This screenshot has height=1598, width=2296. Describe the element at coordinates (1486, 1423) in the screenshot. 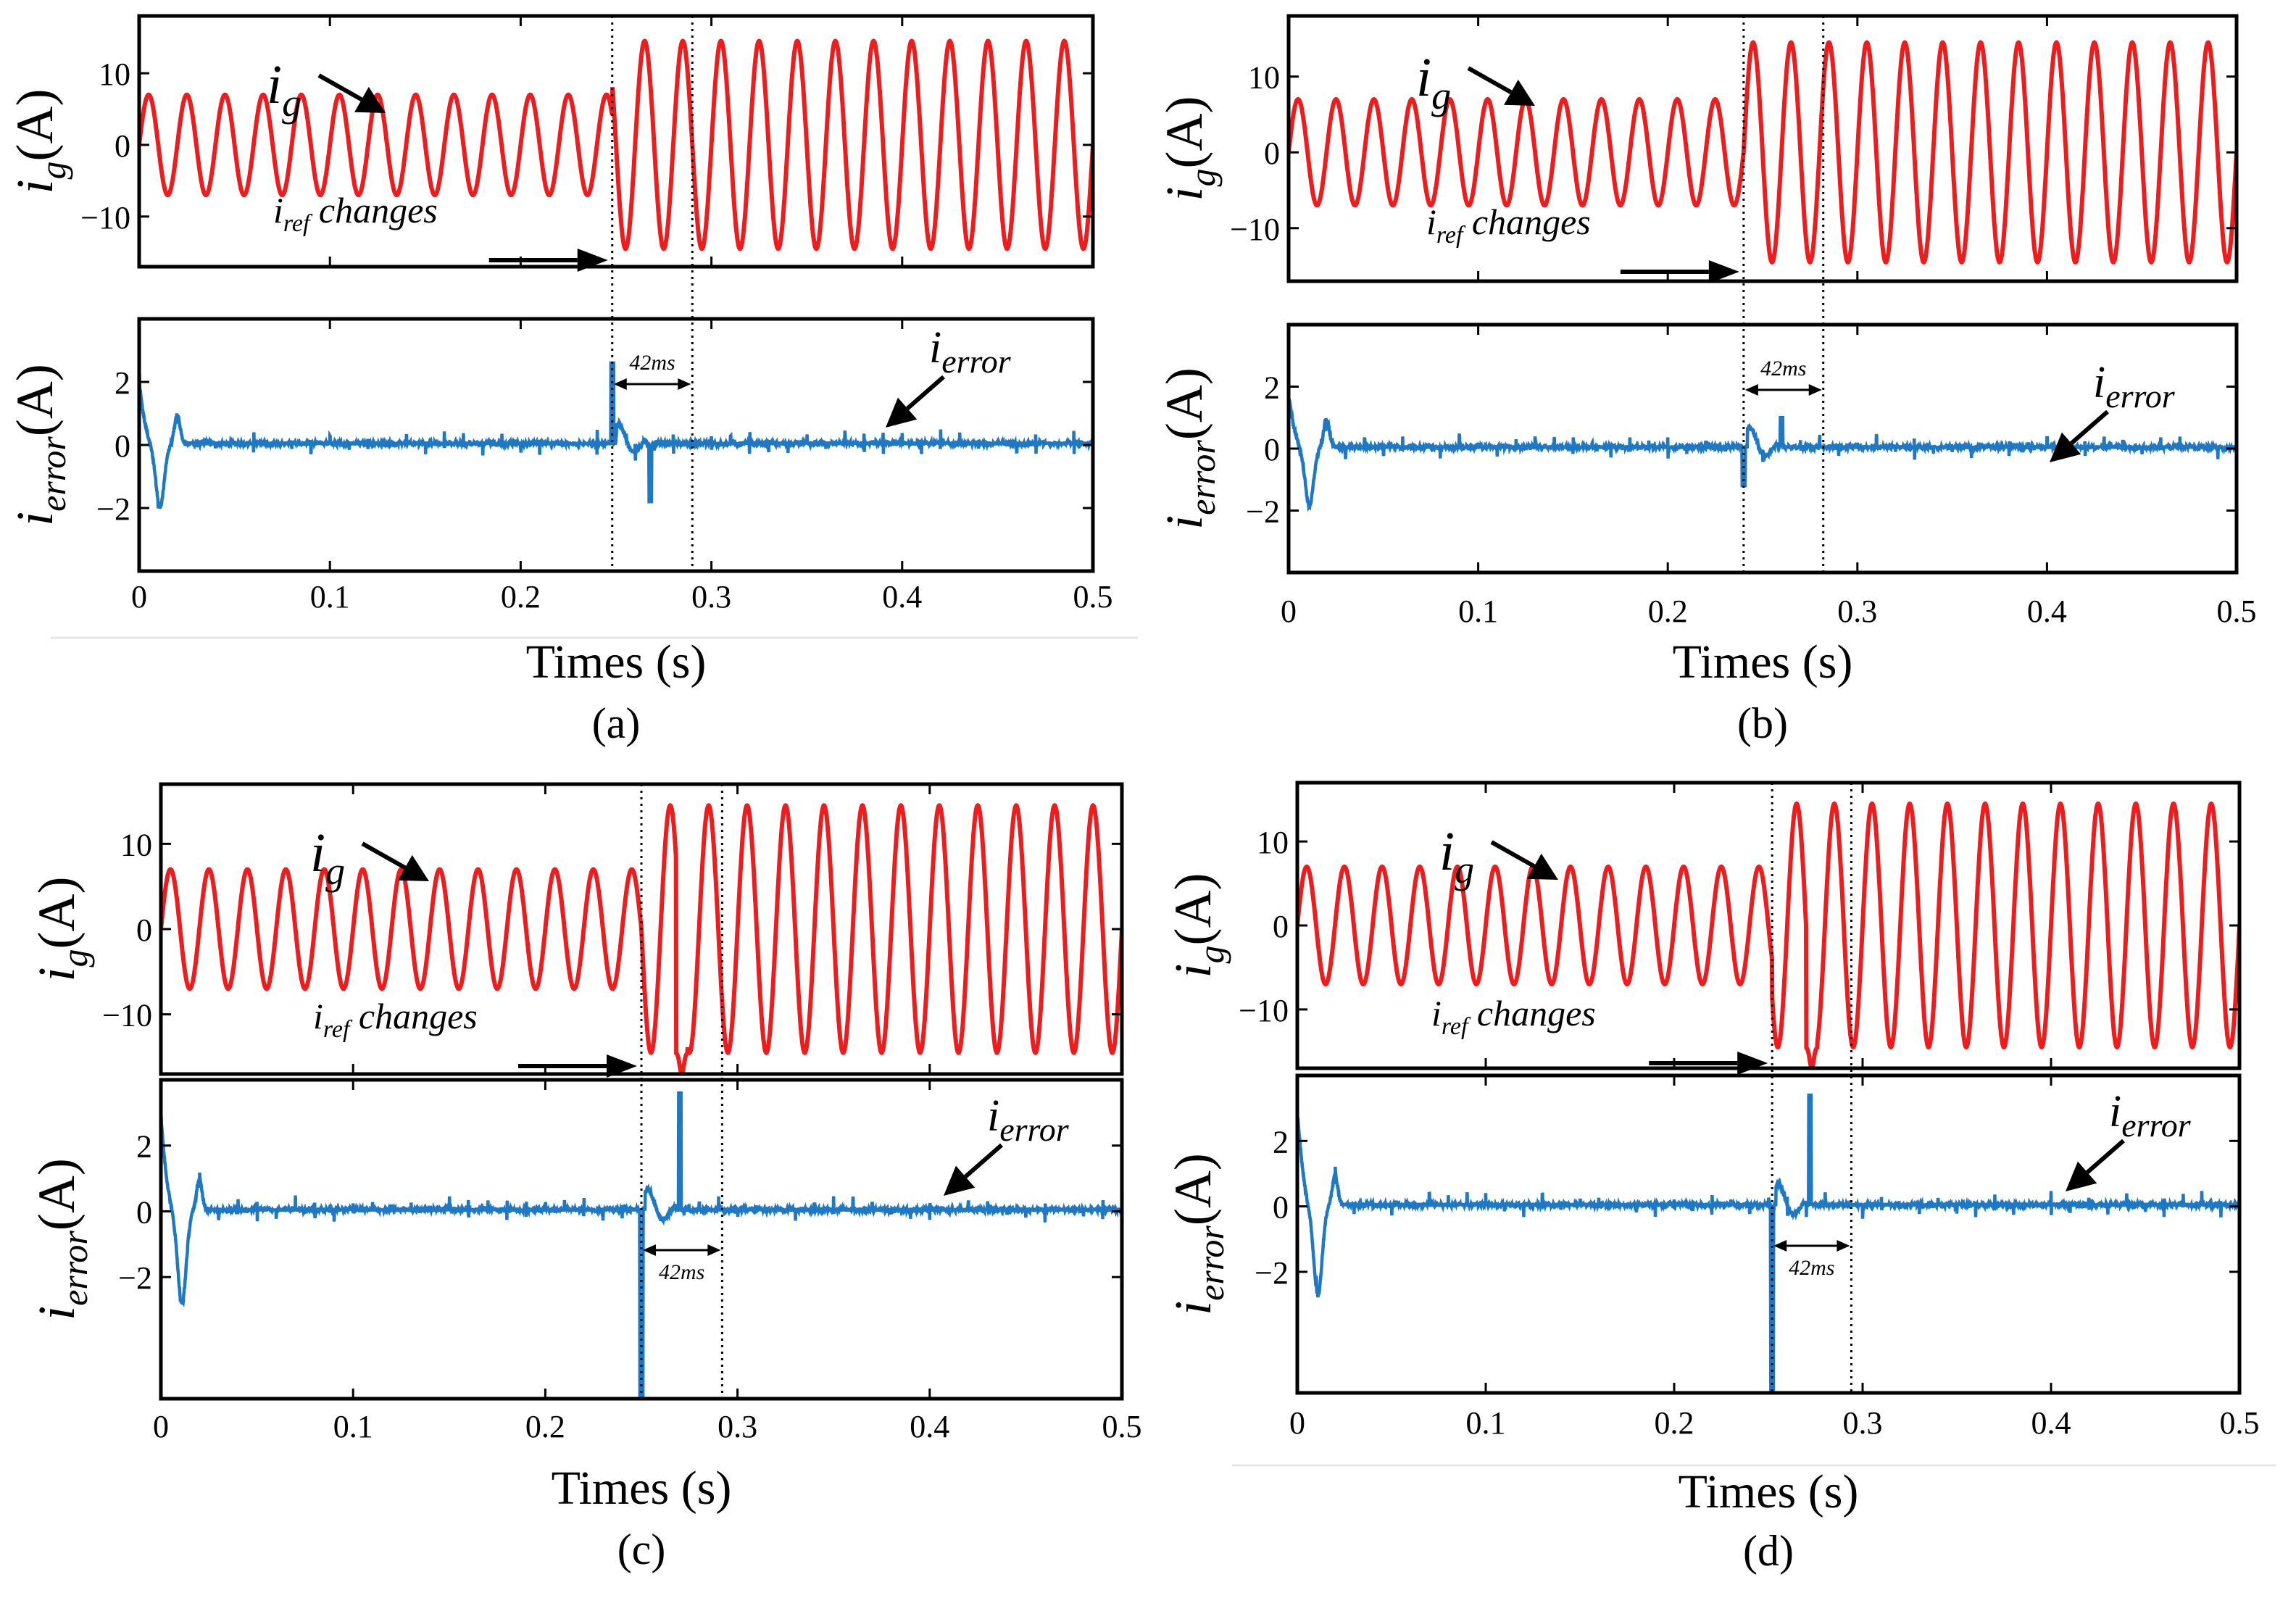

I see `xtick-label: 0.1` at that location.